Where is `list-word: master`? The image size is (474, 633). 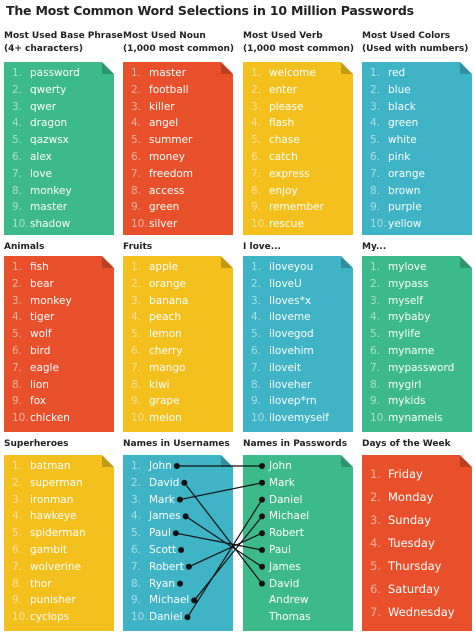 list-word: master is located at coordinates (49, 207).